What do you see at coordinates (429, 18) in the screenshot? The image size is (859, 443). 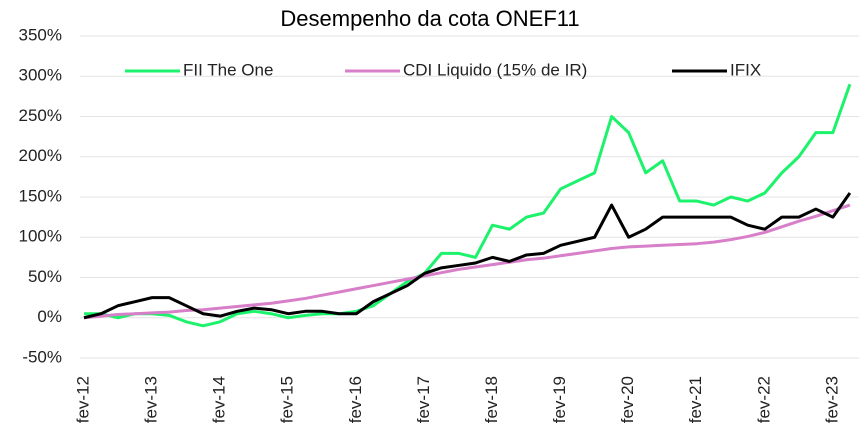 I see `chart-title: Desempenho da cota ONEF11` at bounding box center [429, 18].